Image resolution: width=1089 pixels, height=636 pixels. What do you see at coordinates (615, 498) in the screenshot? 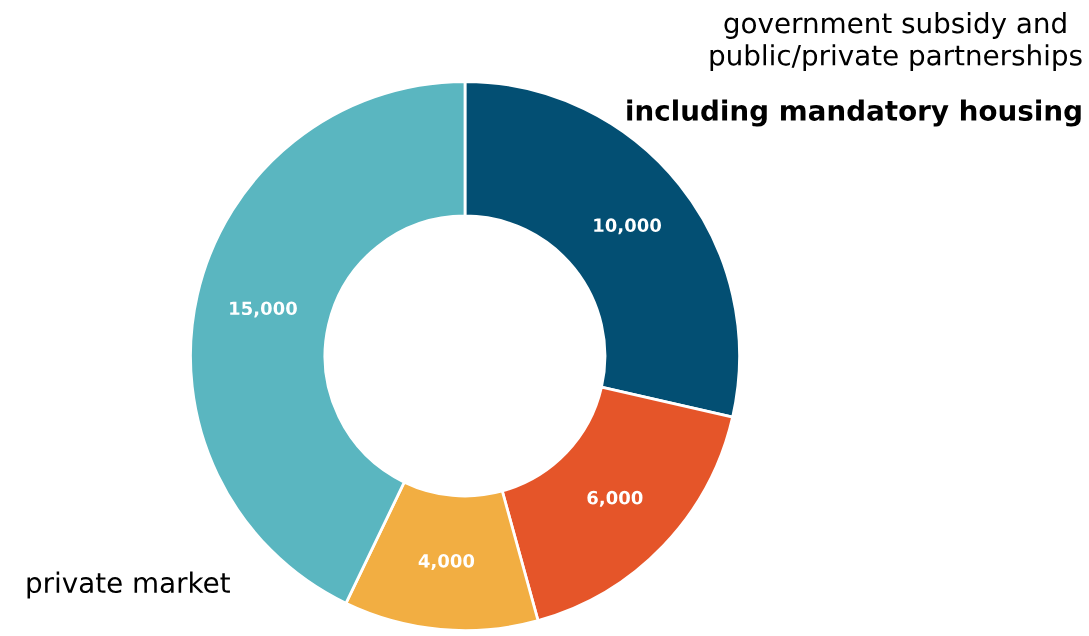
I see `data-label: 6,000` at bounding box center [615, 498].